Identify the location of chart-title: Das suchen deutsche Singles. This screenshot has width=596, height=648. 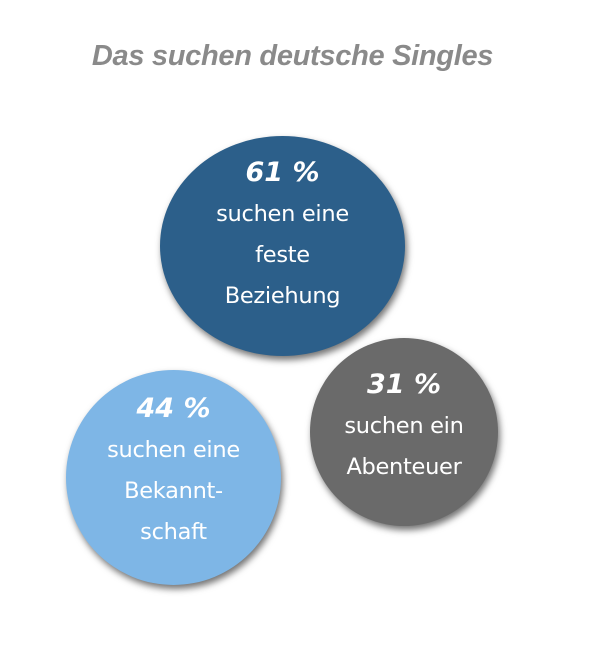
(292, 56).